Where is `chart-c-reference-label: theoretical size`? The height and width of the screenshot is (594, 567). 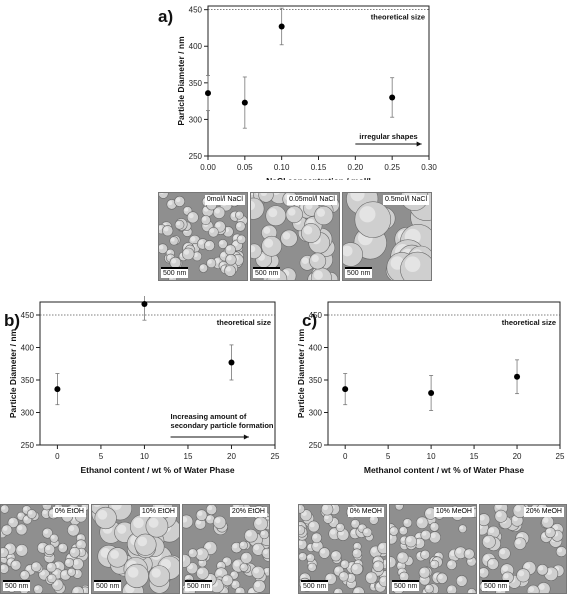
chart-c-reference-label: theoretical size is located at coordinates (529, 322).